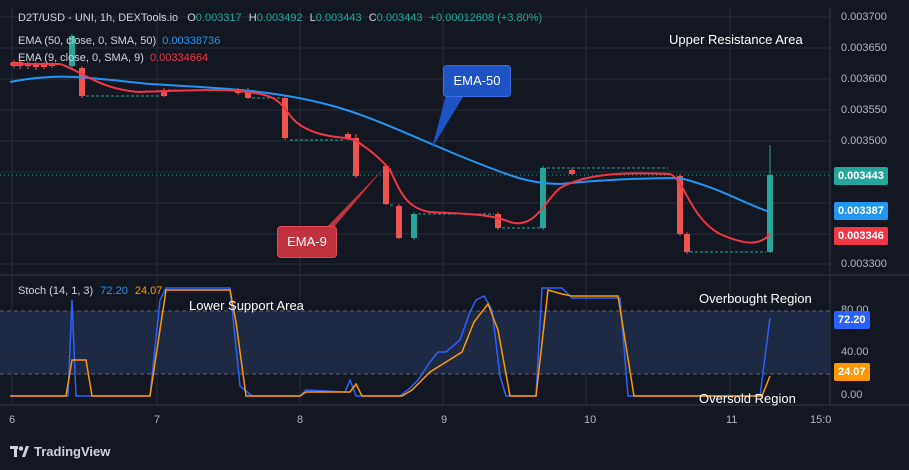 This screenshot has width=909, height=470. I want to click on ema9-price-tag: 0.003346, so click(861, 236).